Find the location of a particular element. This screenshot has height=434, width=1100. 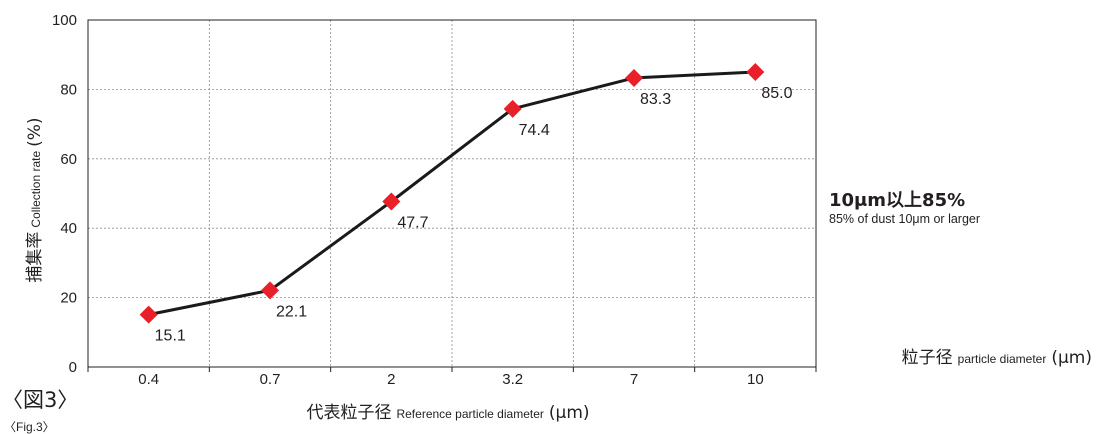

y-tick-label: 40 is located at coordinates (68, 228).